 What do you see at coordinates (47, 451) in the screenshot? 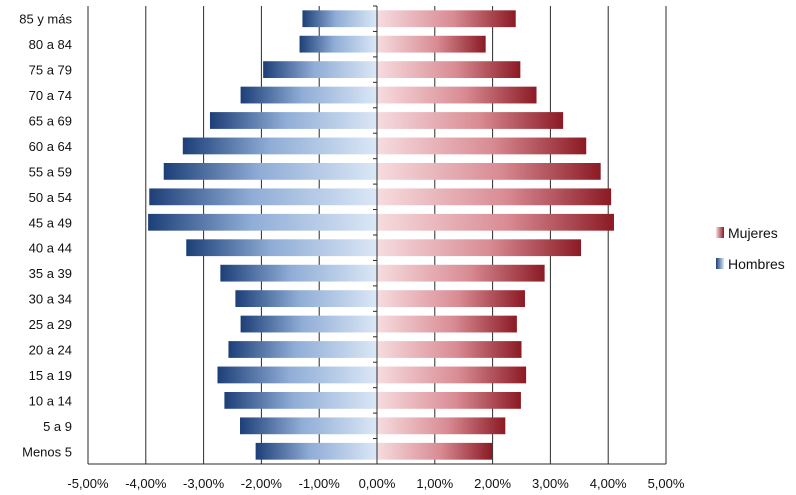
I see `category-label: Menos 5` at bounding box center [47, 451].